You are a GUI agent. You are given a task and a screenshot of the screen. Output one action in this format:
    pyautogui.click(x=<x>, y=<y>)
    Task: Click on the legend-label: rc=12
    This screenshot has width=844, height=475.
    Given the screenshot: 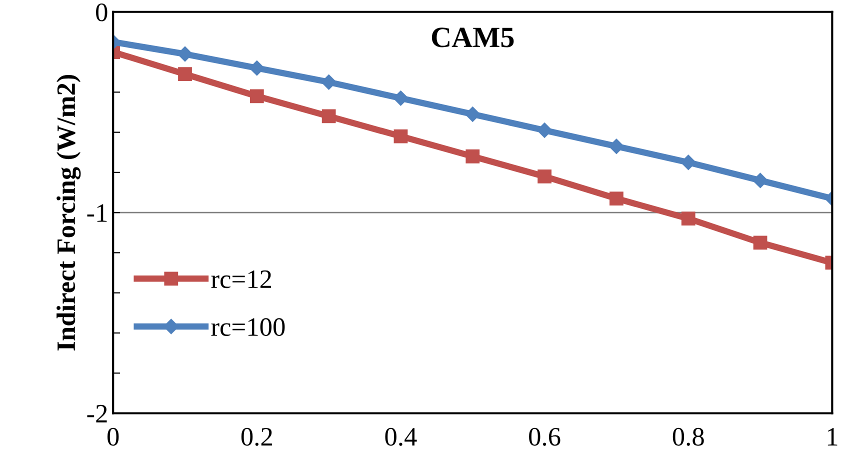 What is the action you would take?
    pyautogui.click(x=241, y=279)
    